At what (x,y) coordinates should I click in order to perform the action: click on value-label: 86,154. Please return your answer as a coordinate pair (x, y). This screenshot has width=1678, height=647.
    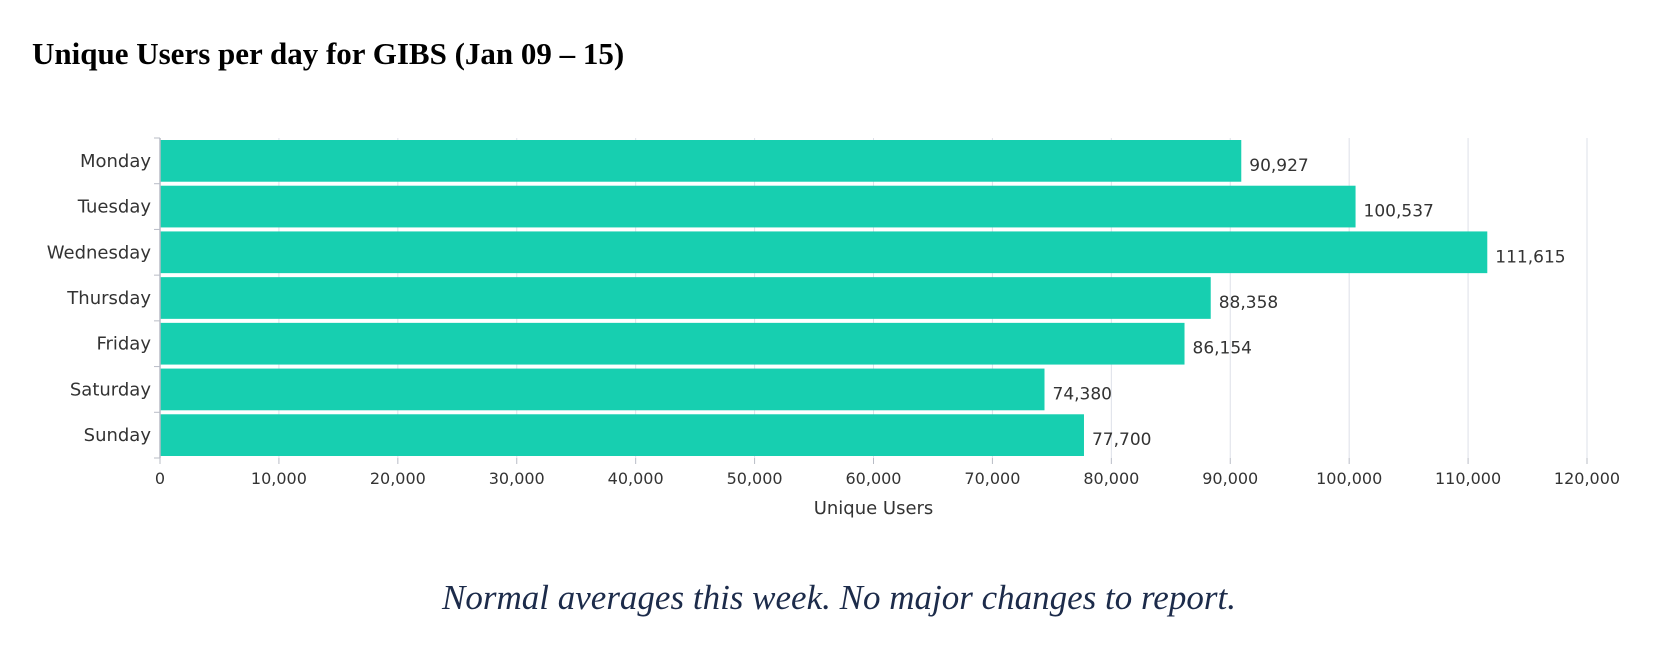
    Looking at the image, I should click on (1222, 349).